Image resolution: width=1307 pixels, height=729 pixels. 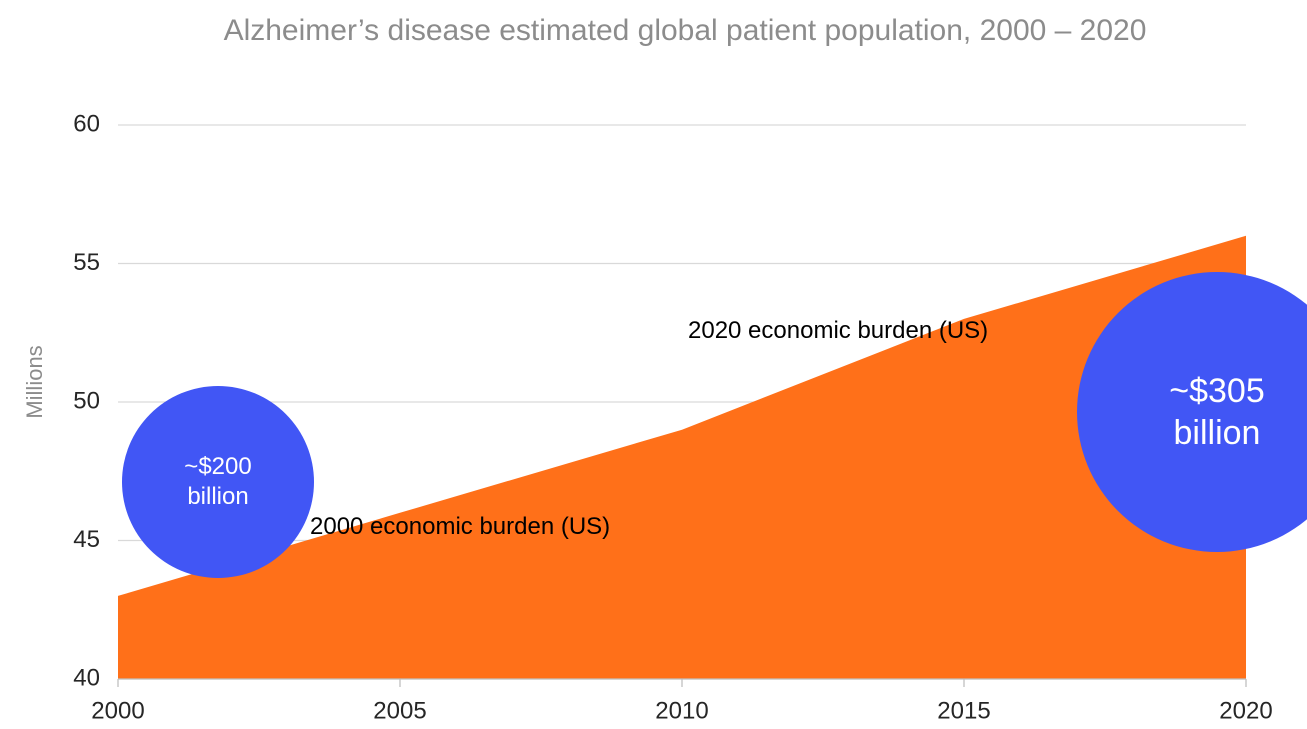 I want to click on y-tick-label: 40, so click(x=86, y=677).